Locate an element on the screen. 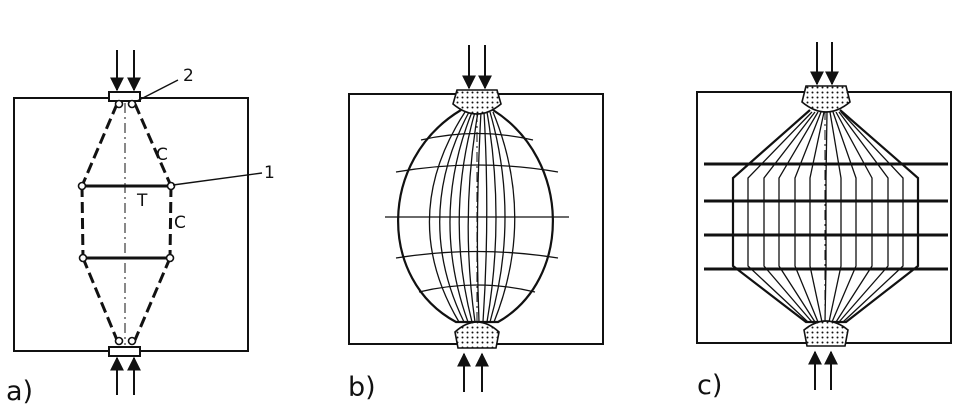 Image resolution: width=964 pixels, height=414 pixels. strut-label-upper: C is located at coordinates (162, 155).